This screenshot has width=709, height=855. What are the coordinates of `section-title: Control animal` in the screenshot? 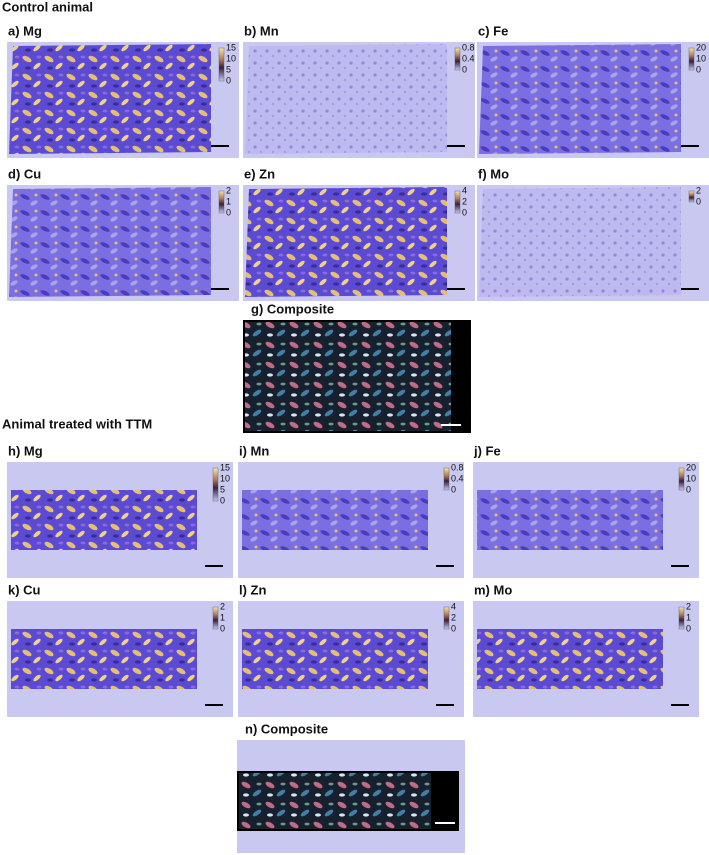 It's located at (47, 7).